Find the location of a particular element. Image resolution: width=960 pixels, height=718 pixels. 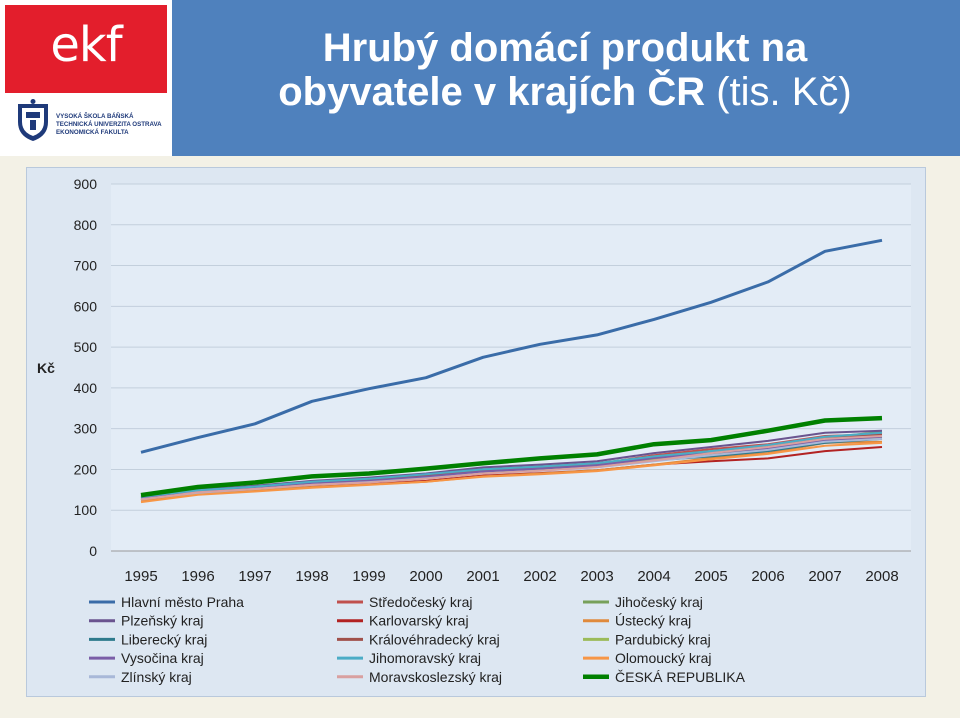

y-tick-label: 300 is located at coordinates (86, 429).